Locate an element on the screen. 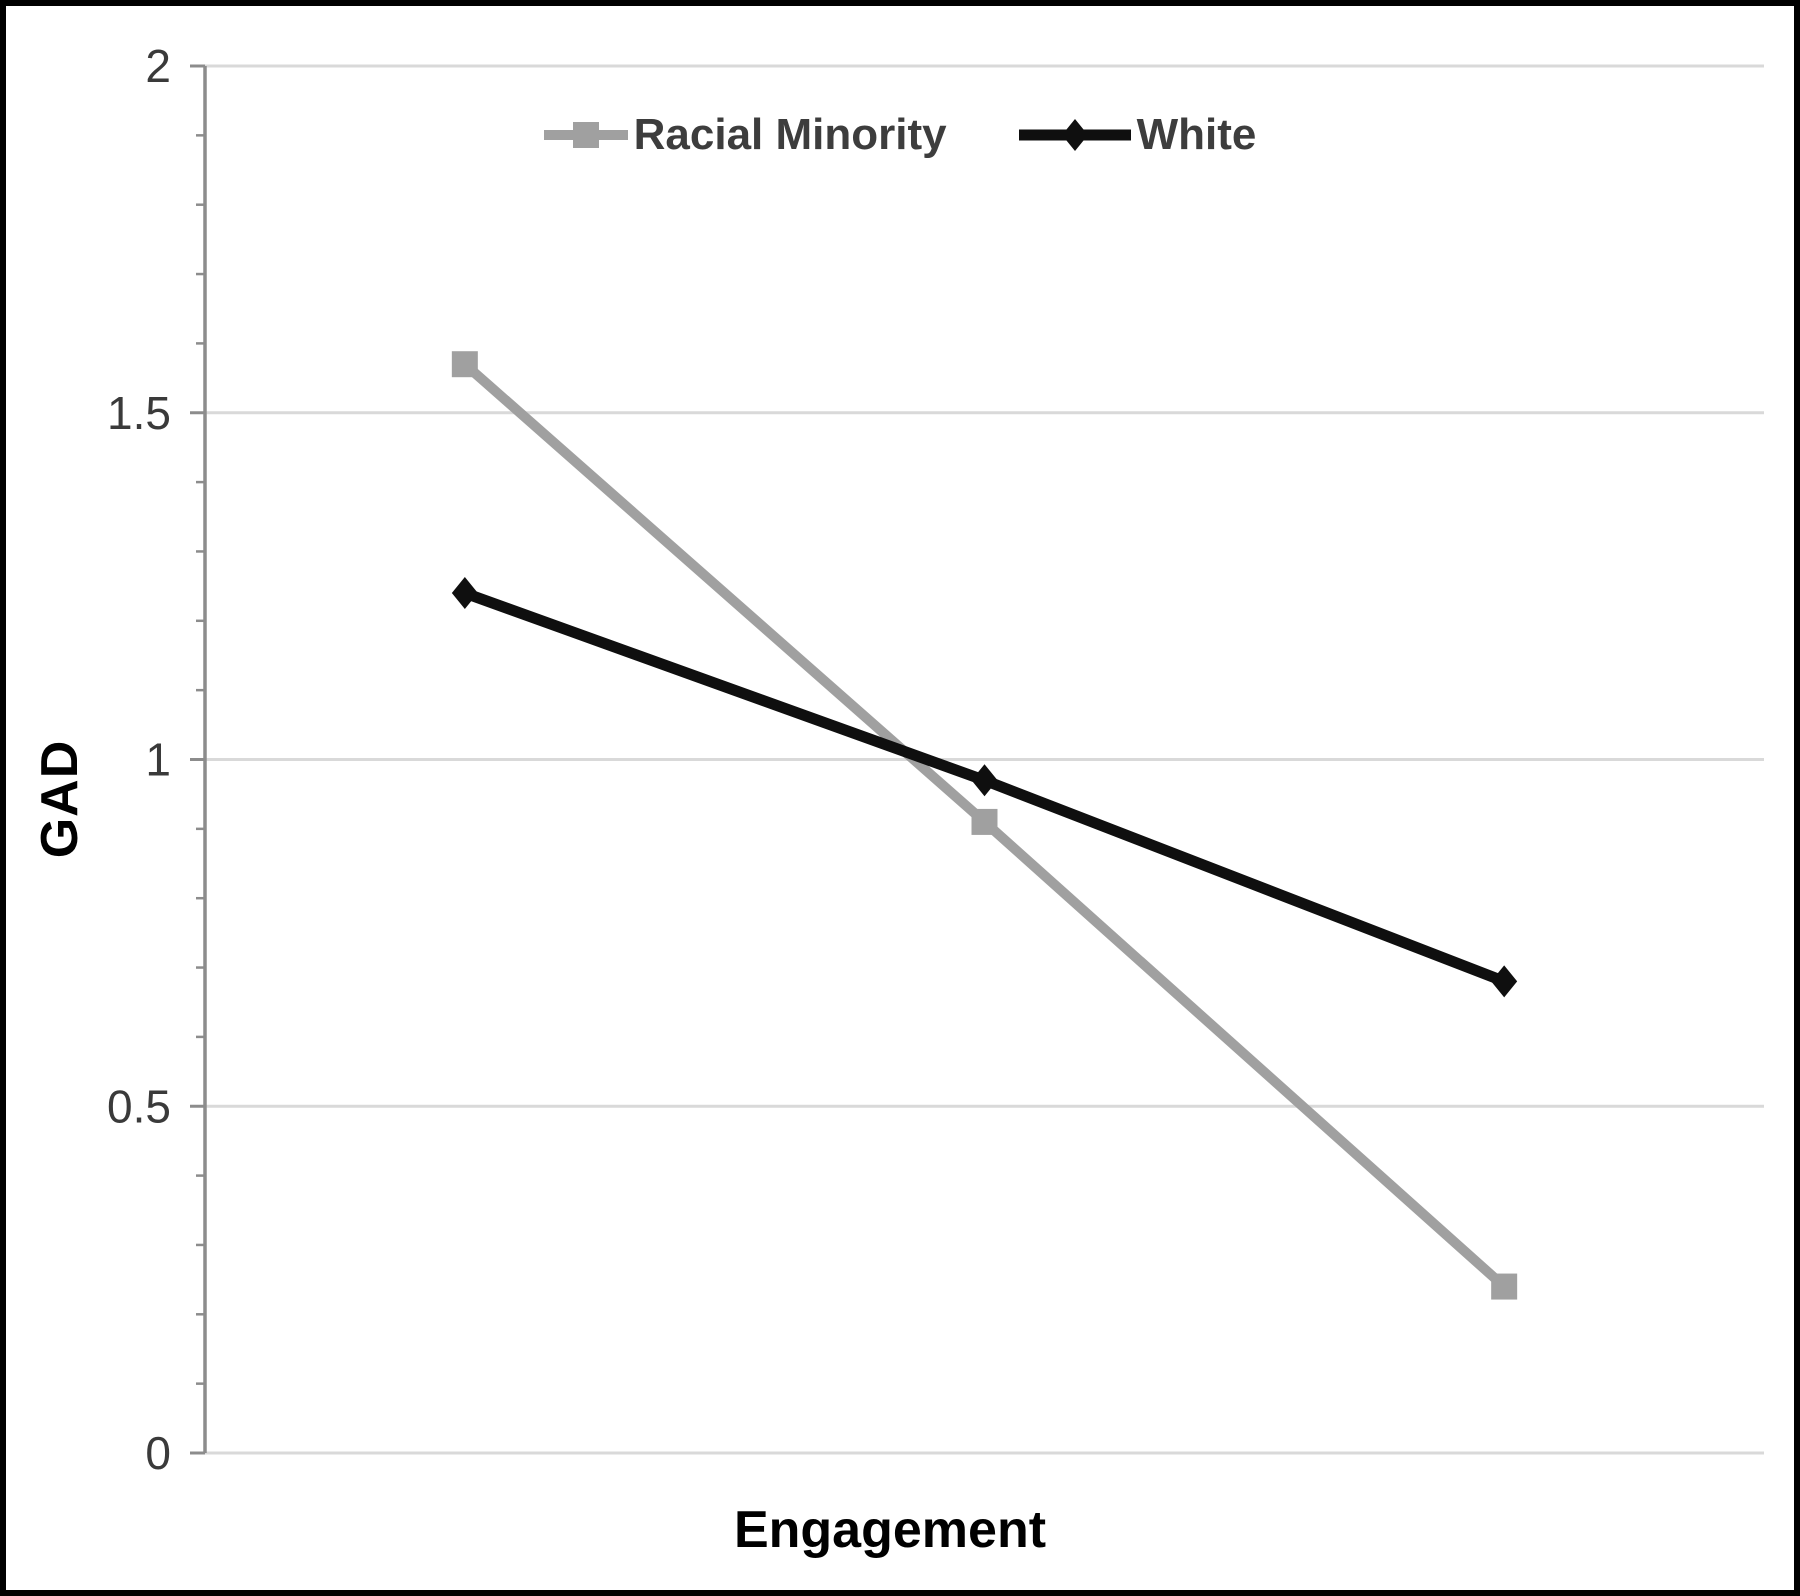 The height and width of the screenshot is (1596, 1800). x-axis-title: Engagement is located at coordinates (890, 1530).